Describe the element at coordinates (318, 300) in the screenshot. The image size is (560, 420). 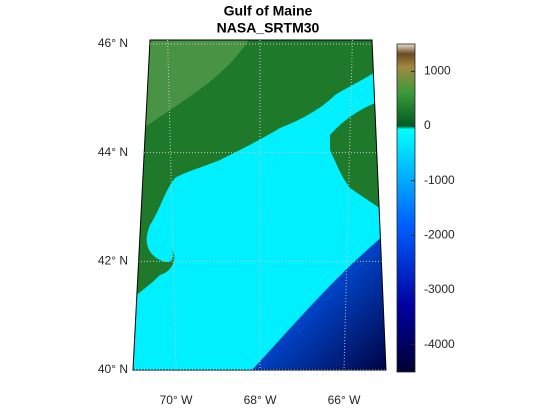
I see `deep-water` at that location.